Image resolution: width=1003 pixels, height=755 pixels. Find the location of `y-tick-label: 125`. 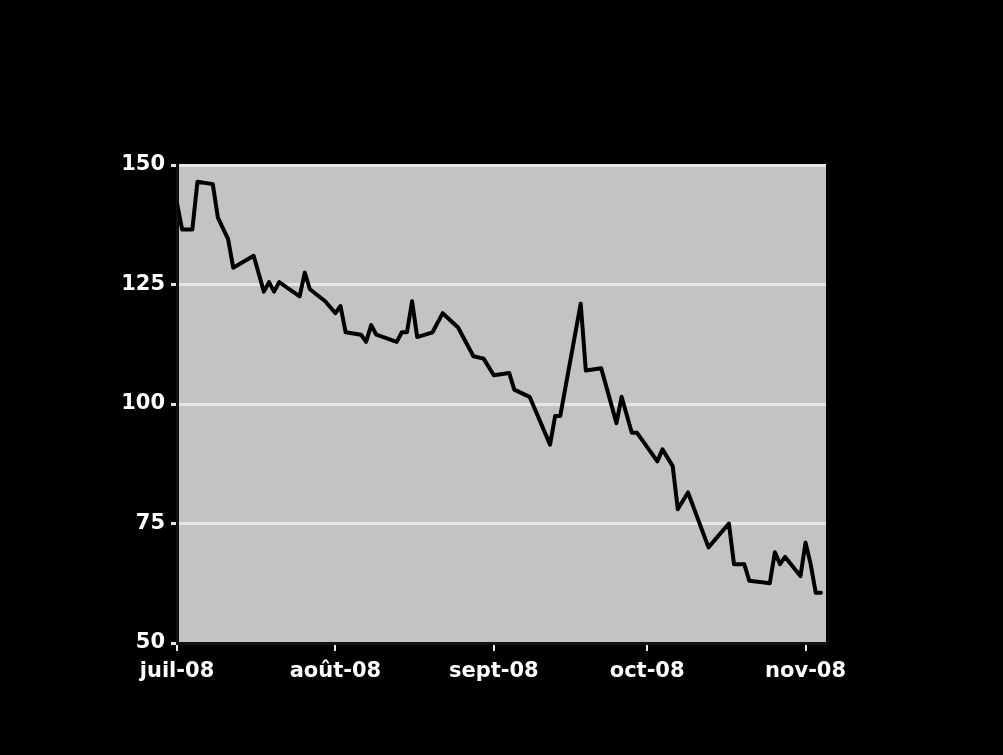

y-tick-label: 125 is located at coordinates (143, 282).